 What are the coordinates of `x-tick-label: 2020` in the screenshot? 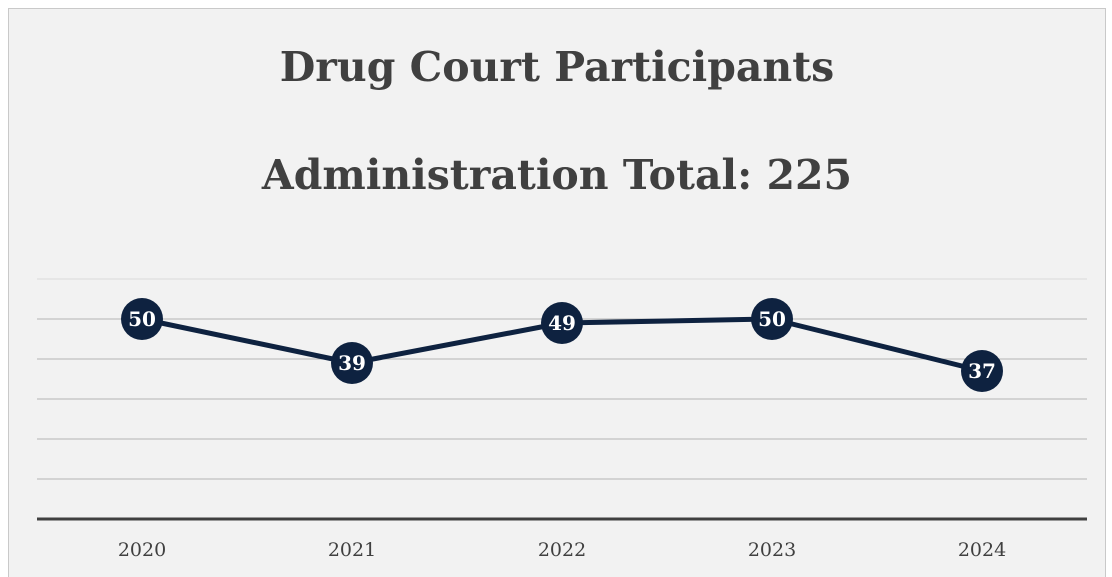 It's located at (142, 550).